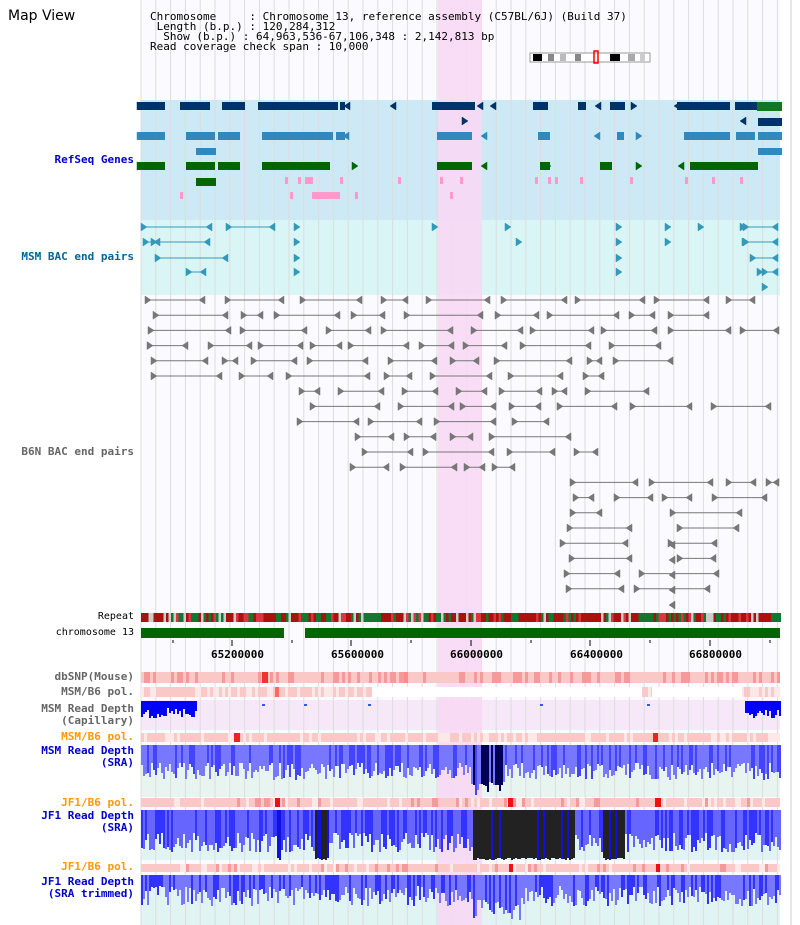 This screenshot has height=925, width=800. Describe the element at coordinates (87, 887) in the screenshot. I see `track-label-jf1-trimmed: JF1 Read Depth (SRA trimmed)` at that location.